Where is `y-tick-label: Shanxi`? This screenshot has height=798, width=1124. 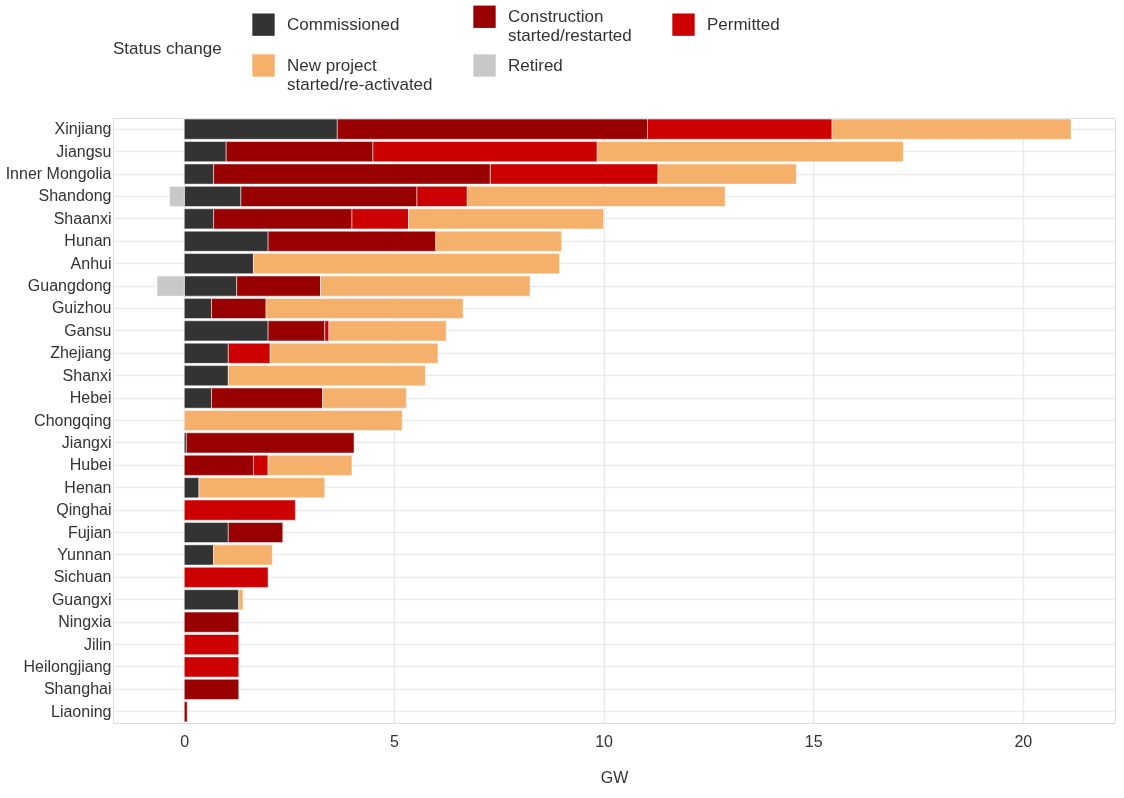
y-tick-label: Shanxi is located at coordinates (87, 375).